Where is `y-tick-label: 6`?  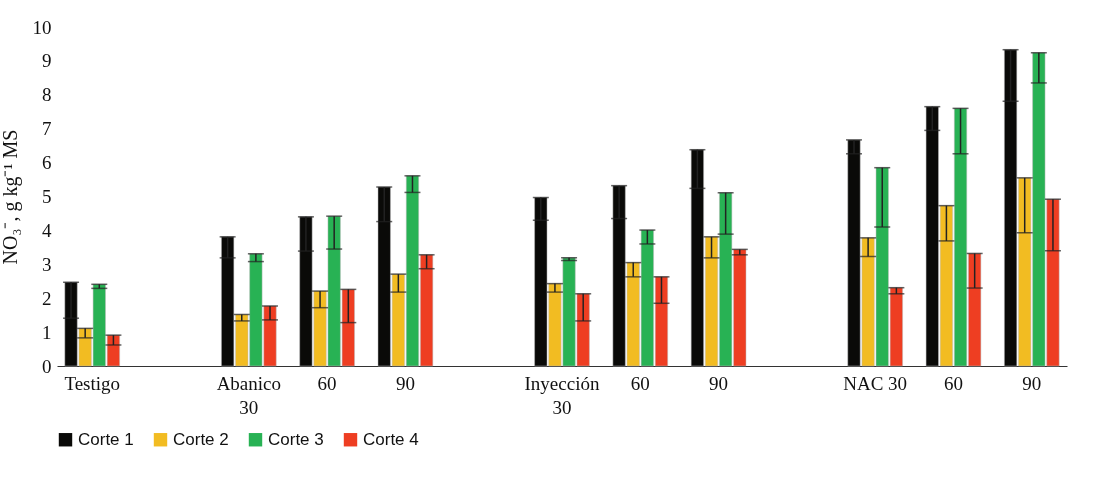
y-tick-label: 6 is located at coordinates (47, 163).